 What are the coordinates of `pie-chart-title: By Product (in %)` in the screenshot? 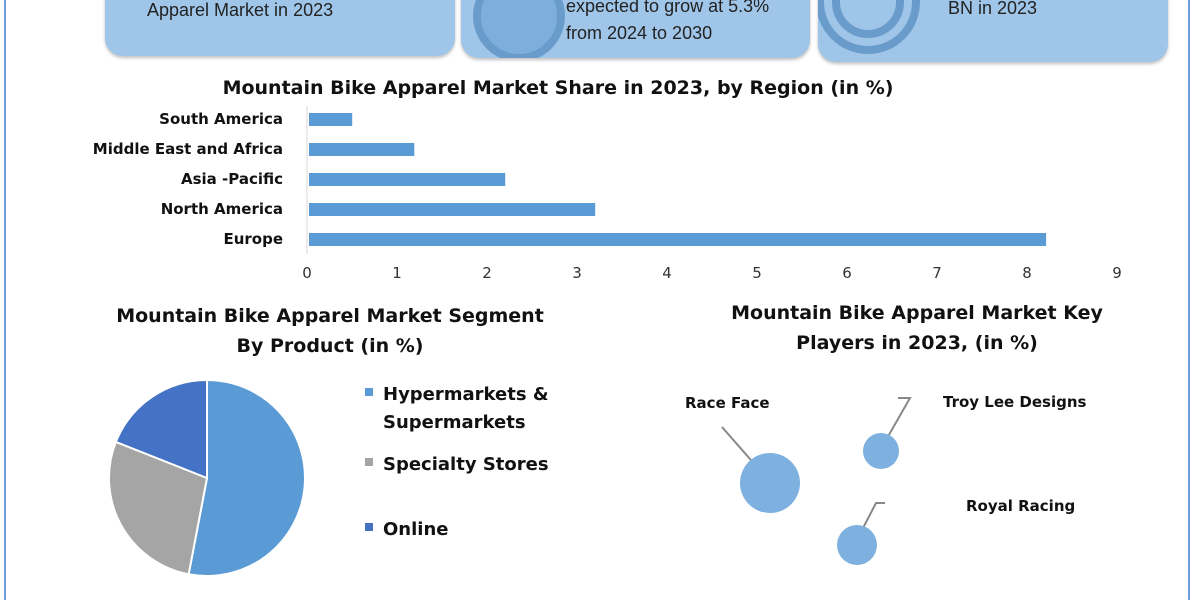 It's located at (330, 346).